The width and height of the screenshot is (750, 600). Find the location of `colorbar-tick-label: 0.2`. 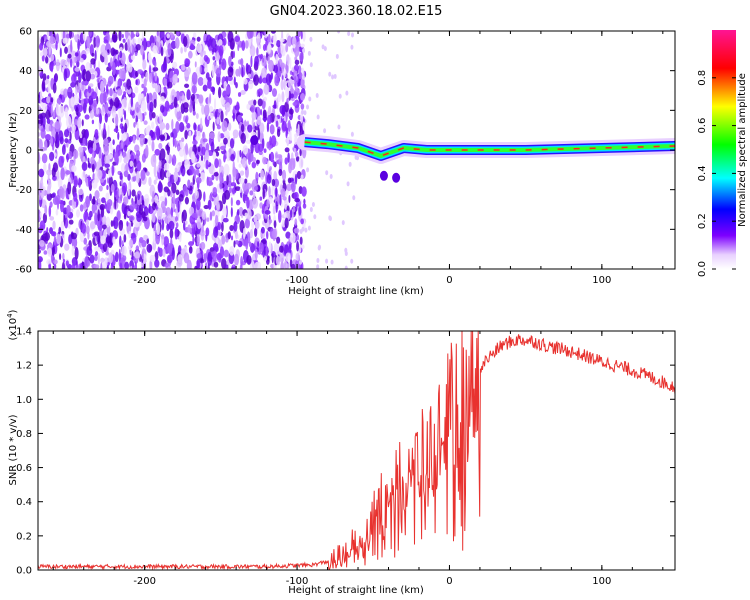

colorbar-tick-label: 0.2 is located at coordinates (702, 221).